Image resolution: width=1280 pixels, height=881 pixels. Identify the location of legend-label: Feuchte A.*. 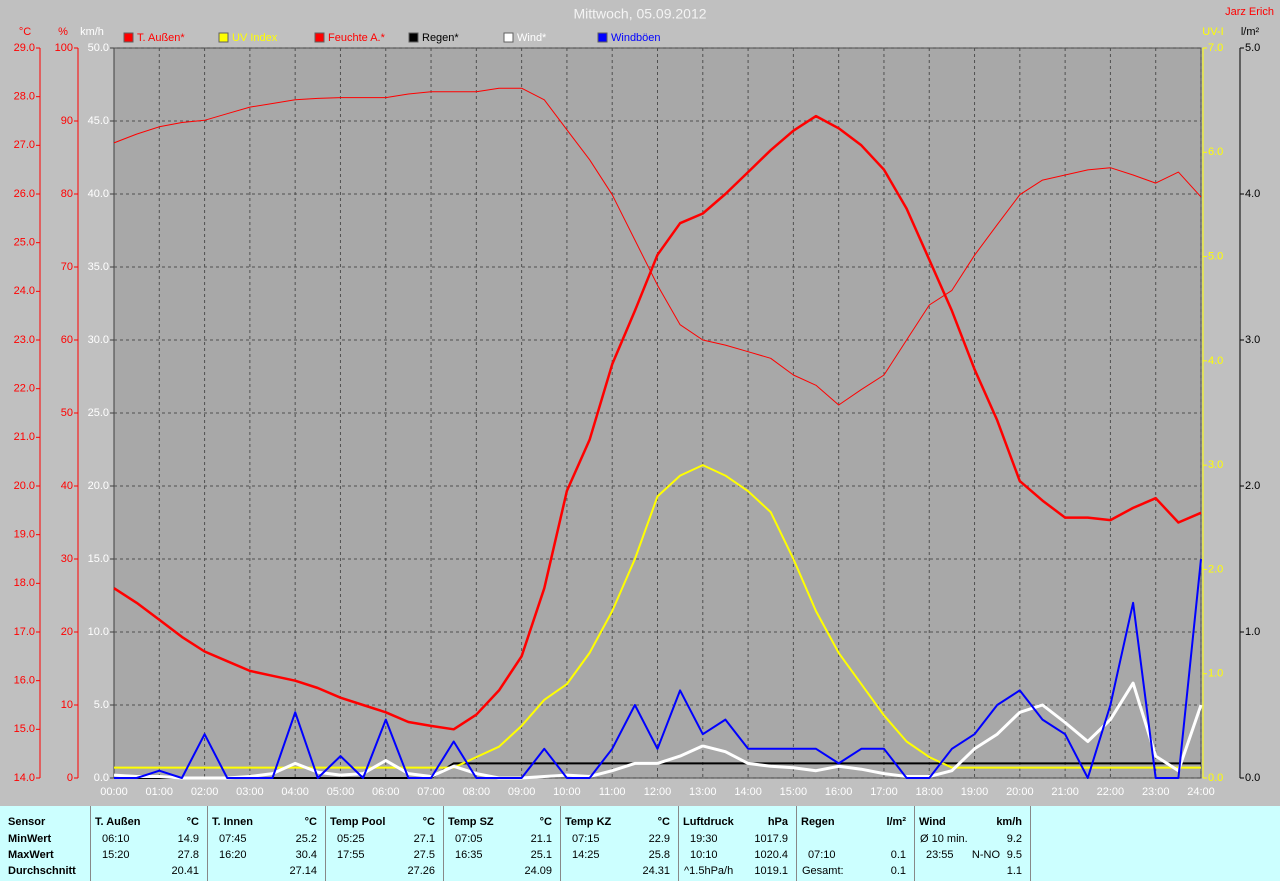
(357, 38).